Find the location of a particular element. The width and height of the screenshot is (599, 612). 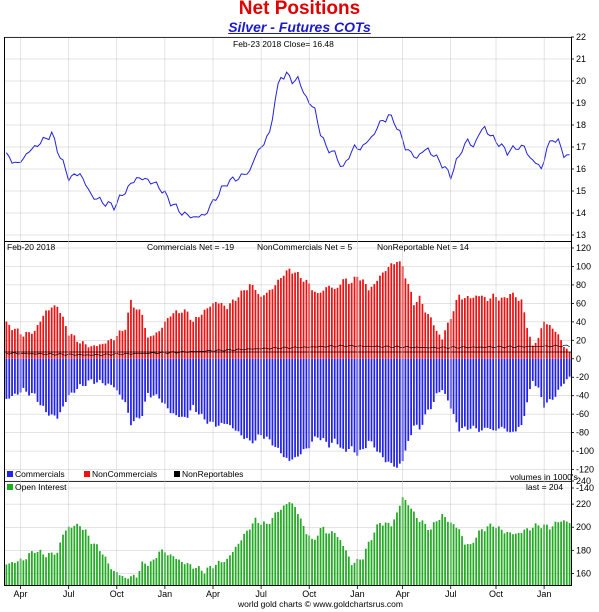

oi-y-axis: 160 180 200 220 240 is located at coordinates (581, 527).